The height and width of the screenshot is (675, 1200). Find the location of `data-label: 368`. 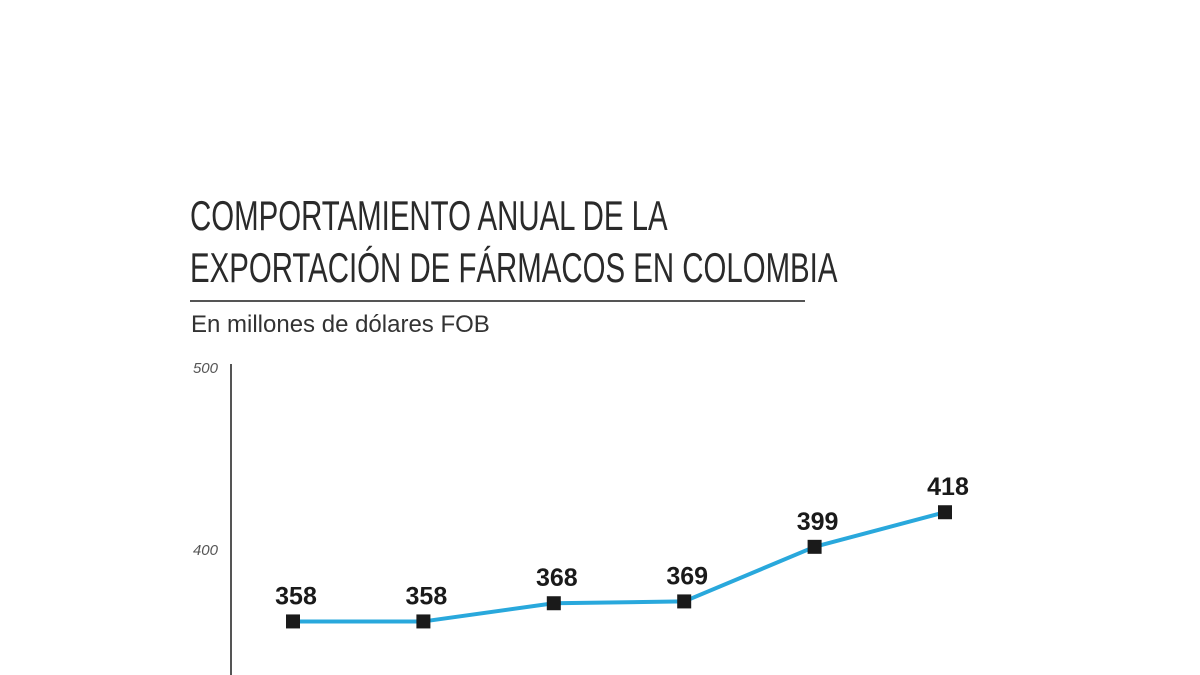

data-label: 368 is located at coordinates (557, 578).